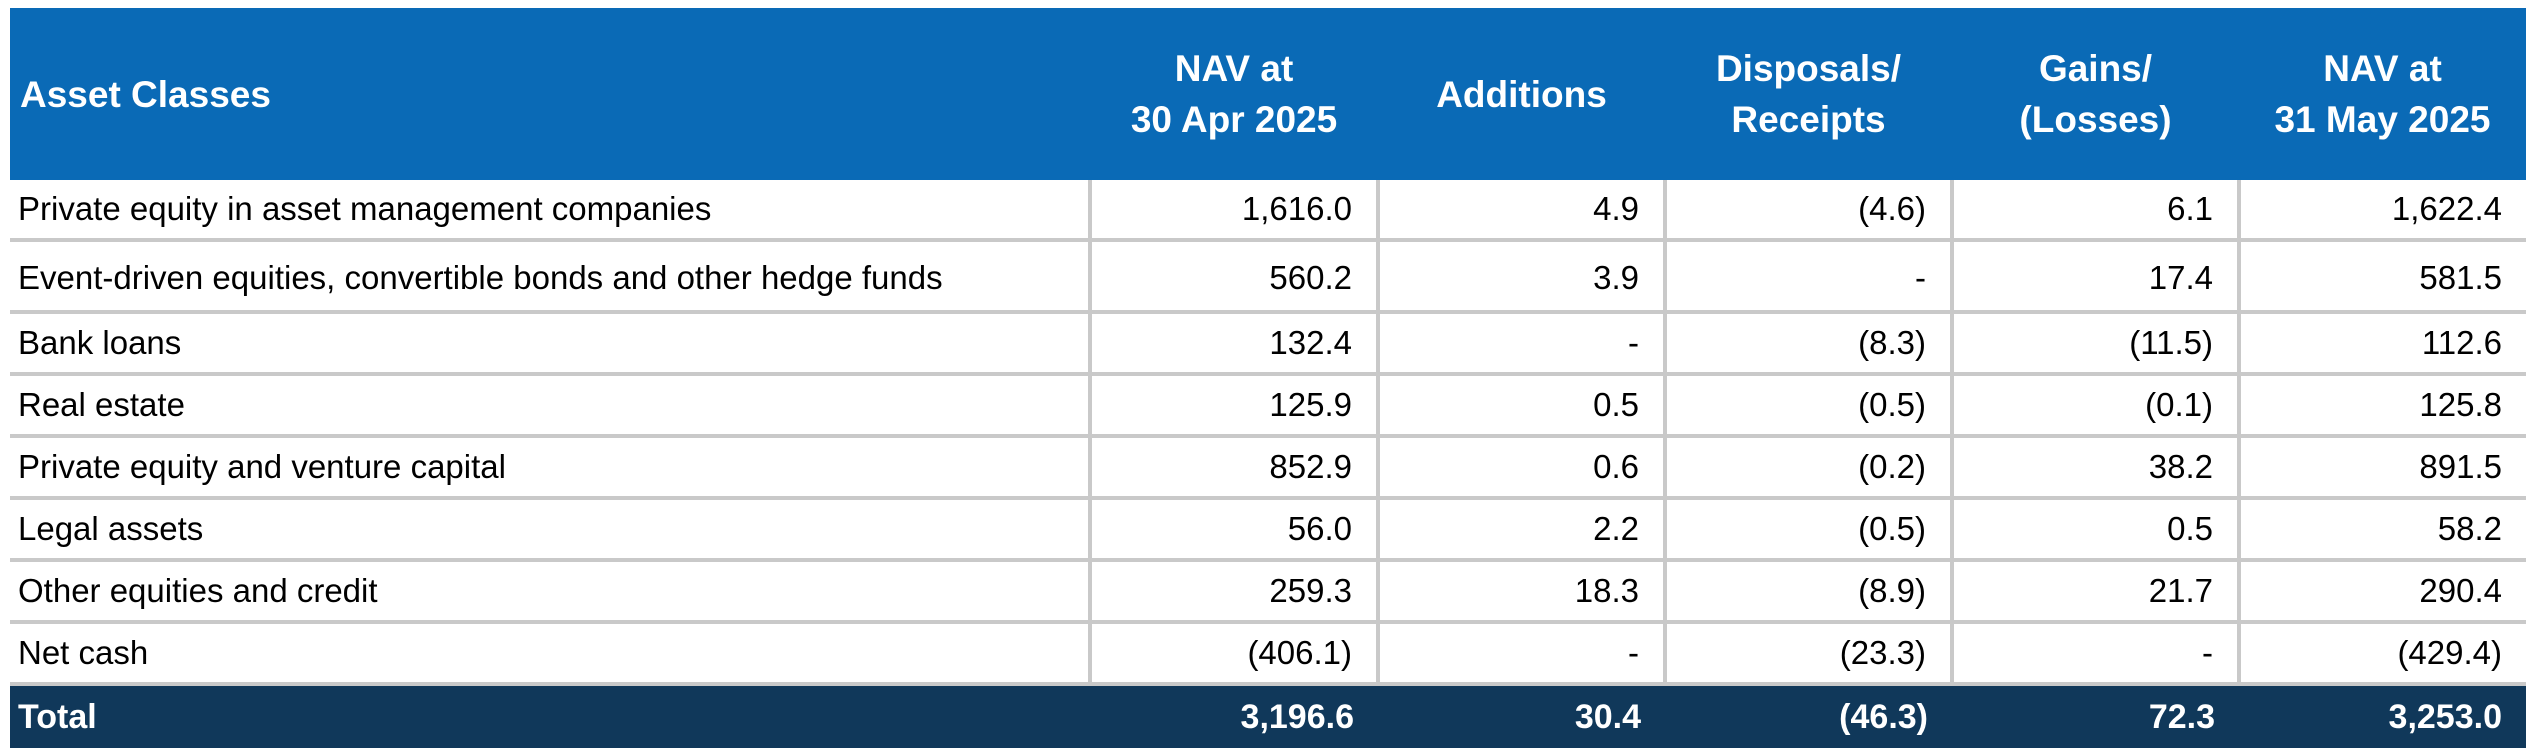 This screenshot has height=748, width=2536. Describe the element at coordinates (1807, 344) in the screenshot. I see `cell-disposals: (8.3)` at that location.